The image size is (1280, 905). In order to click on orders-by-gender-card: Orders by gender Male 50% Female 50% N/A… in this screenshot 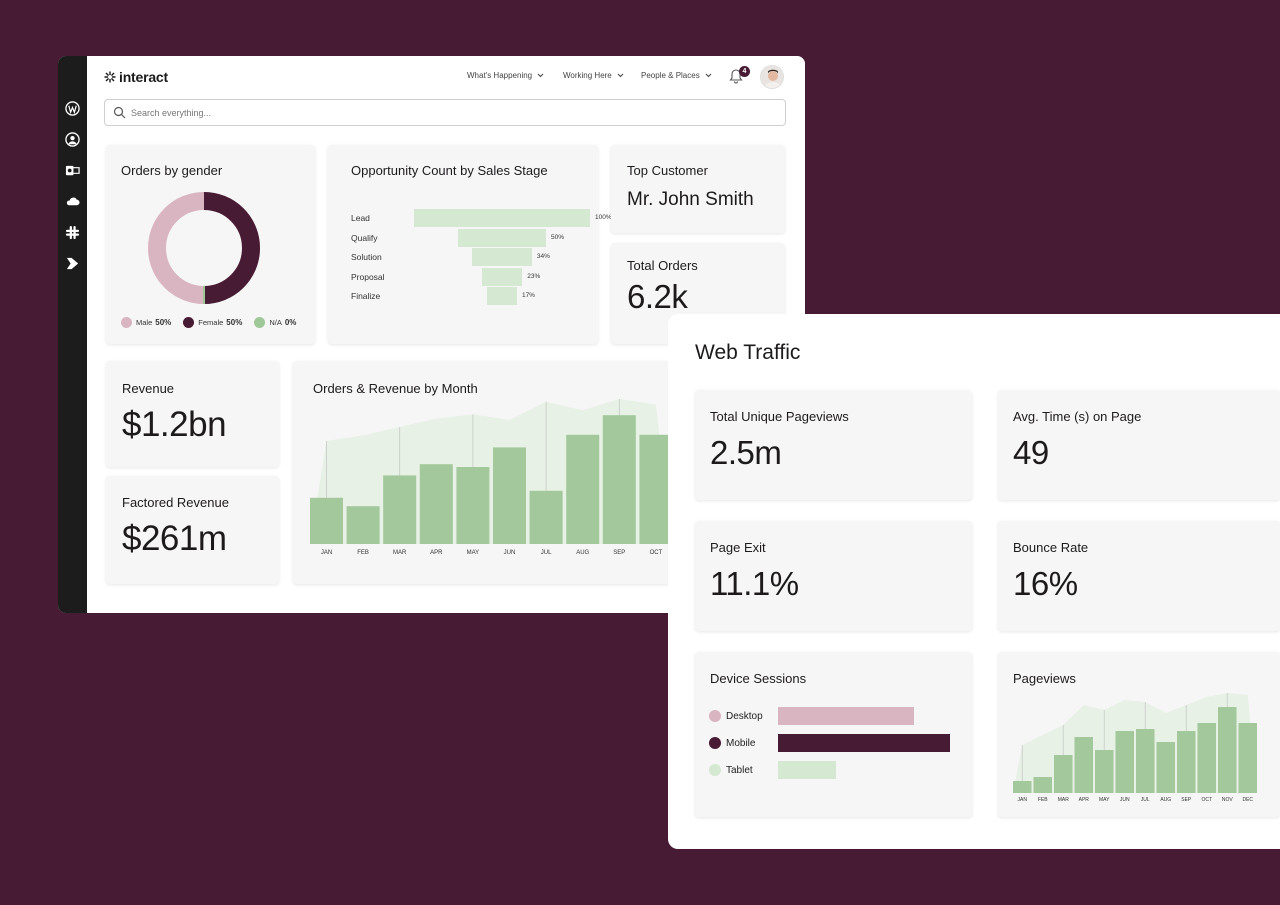, I will do `click(210, 244)`.